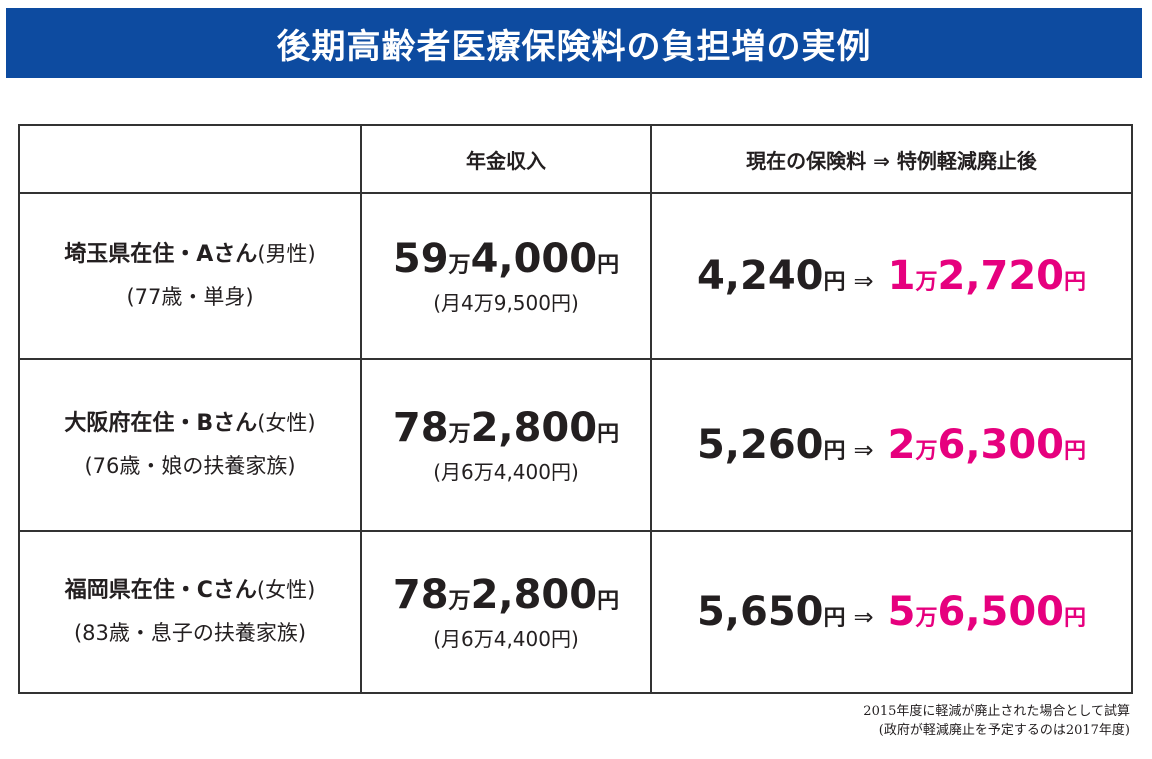  I want to click on title-banner: 後期高齢者医療保険料の負担増の実例, so click(574, 43).